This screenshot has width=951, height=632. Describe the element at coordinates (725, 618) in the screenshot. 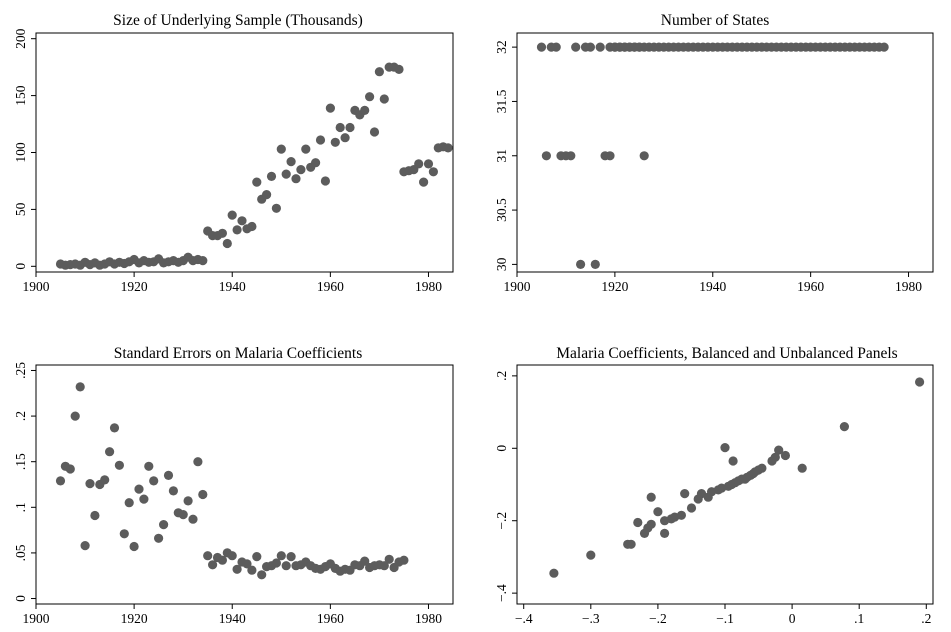

I see `x-tick-label: −.1` at that location.